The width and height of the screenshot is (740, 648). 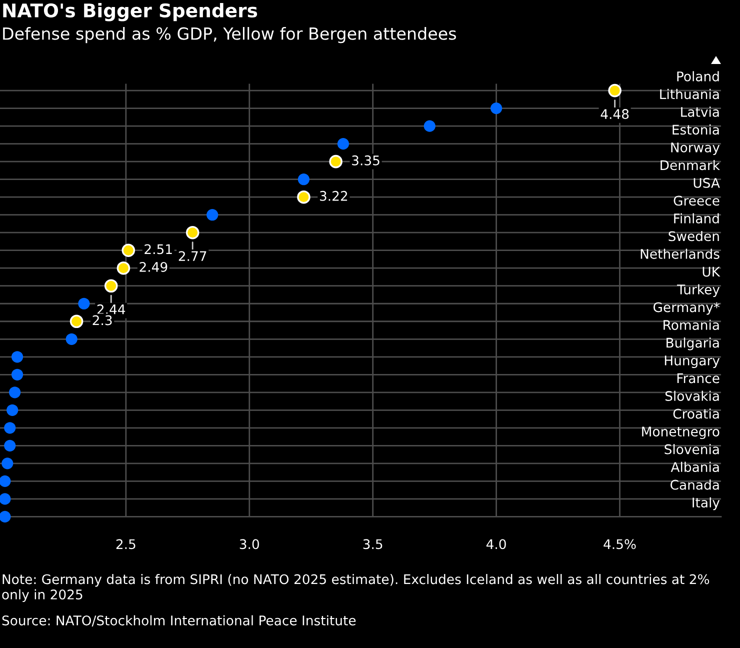 I want to click on x-tick-label: 4.0, so click(x=496, y=544).